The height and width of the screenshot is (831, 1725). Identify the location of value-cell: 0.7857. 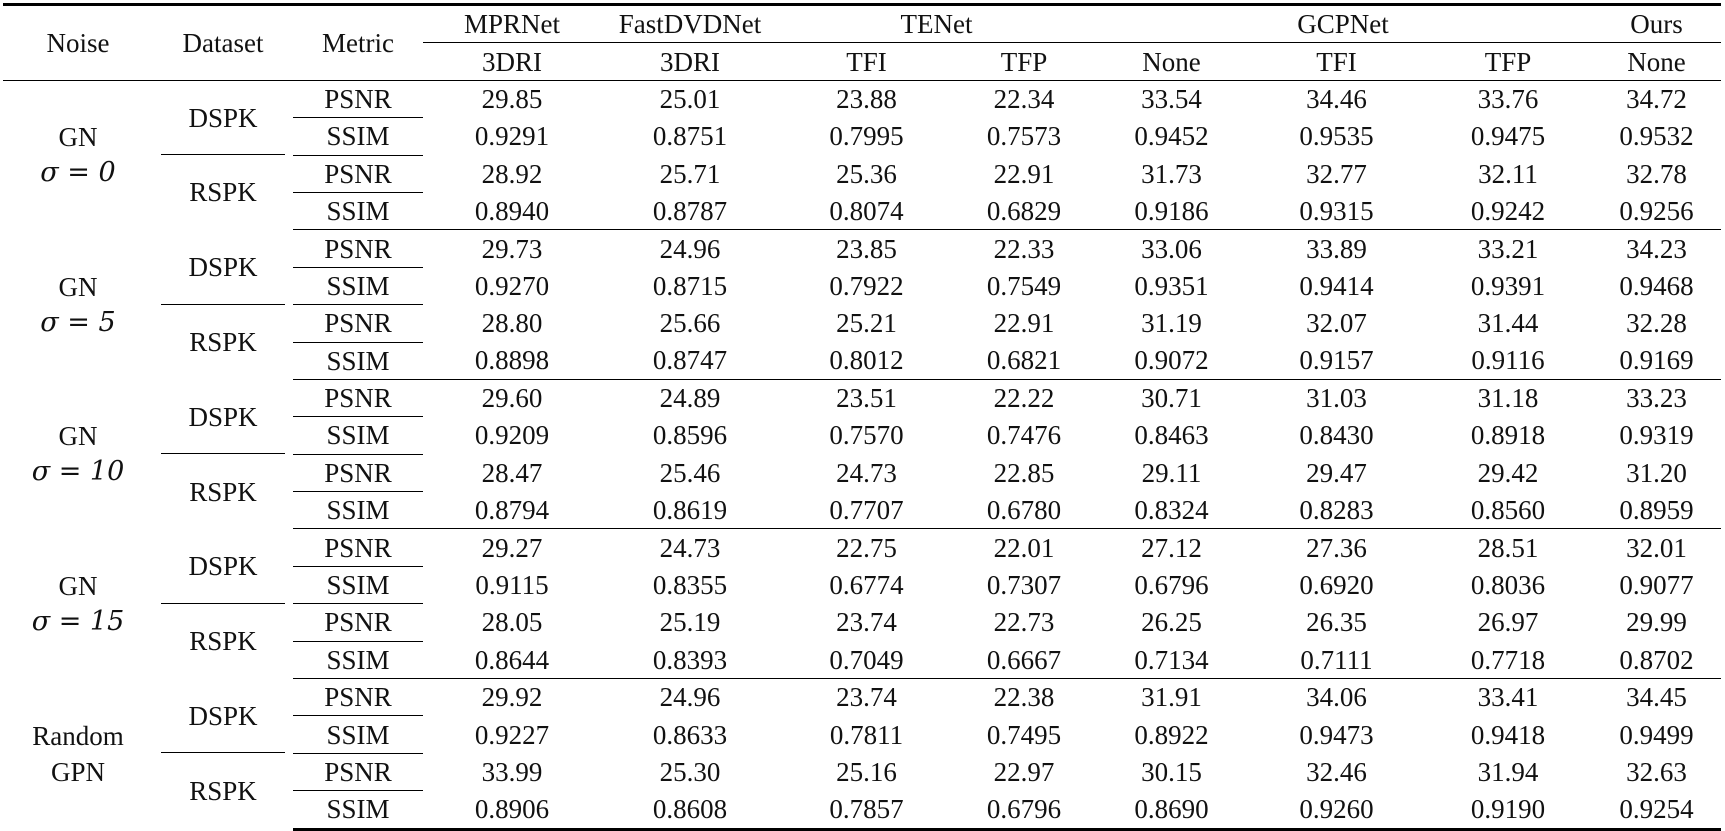
(866, 810).